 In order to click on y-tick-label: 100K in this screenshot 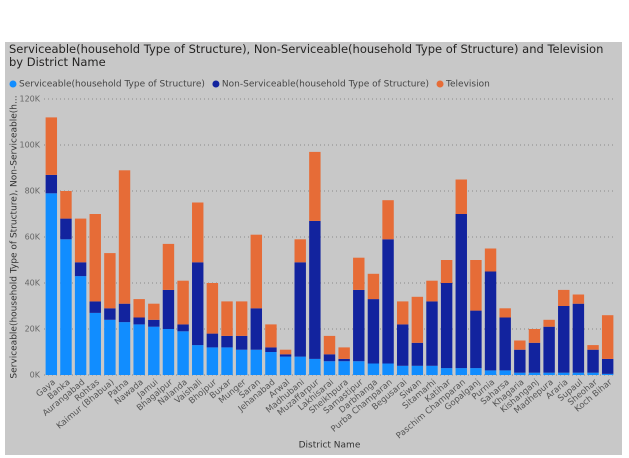, I will do `click(29, 145)`.